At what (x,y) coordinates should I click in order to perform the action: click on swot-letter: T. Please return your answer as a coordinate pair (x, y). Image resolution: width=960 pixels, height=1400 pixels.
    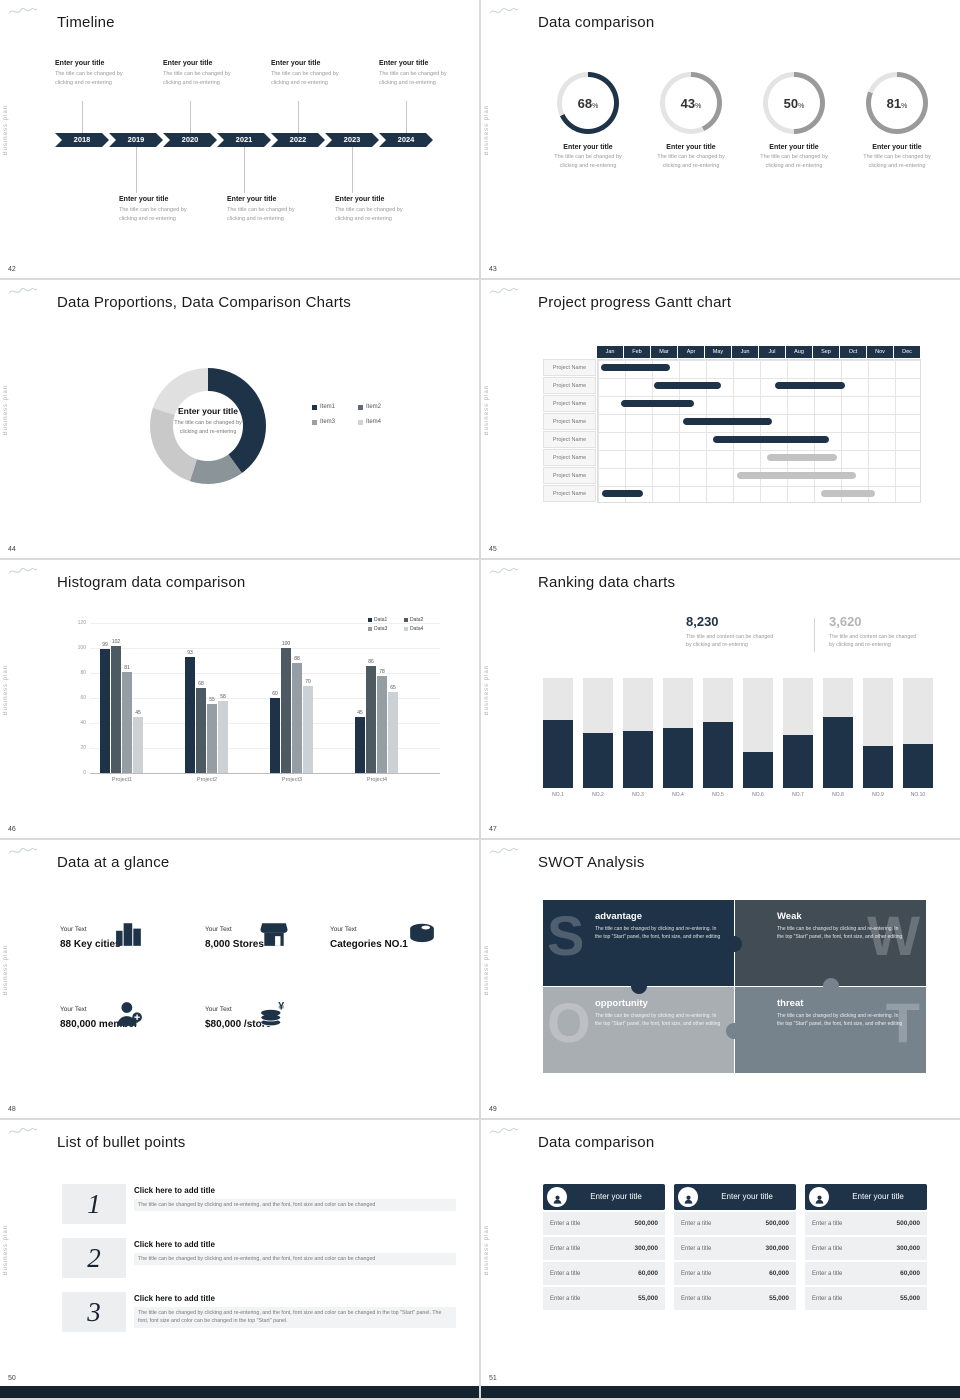
    Looking at the image, I should click on (902, 1022).